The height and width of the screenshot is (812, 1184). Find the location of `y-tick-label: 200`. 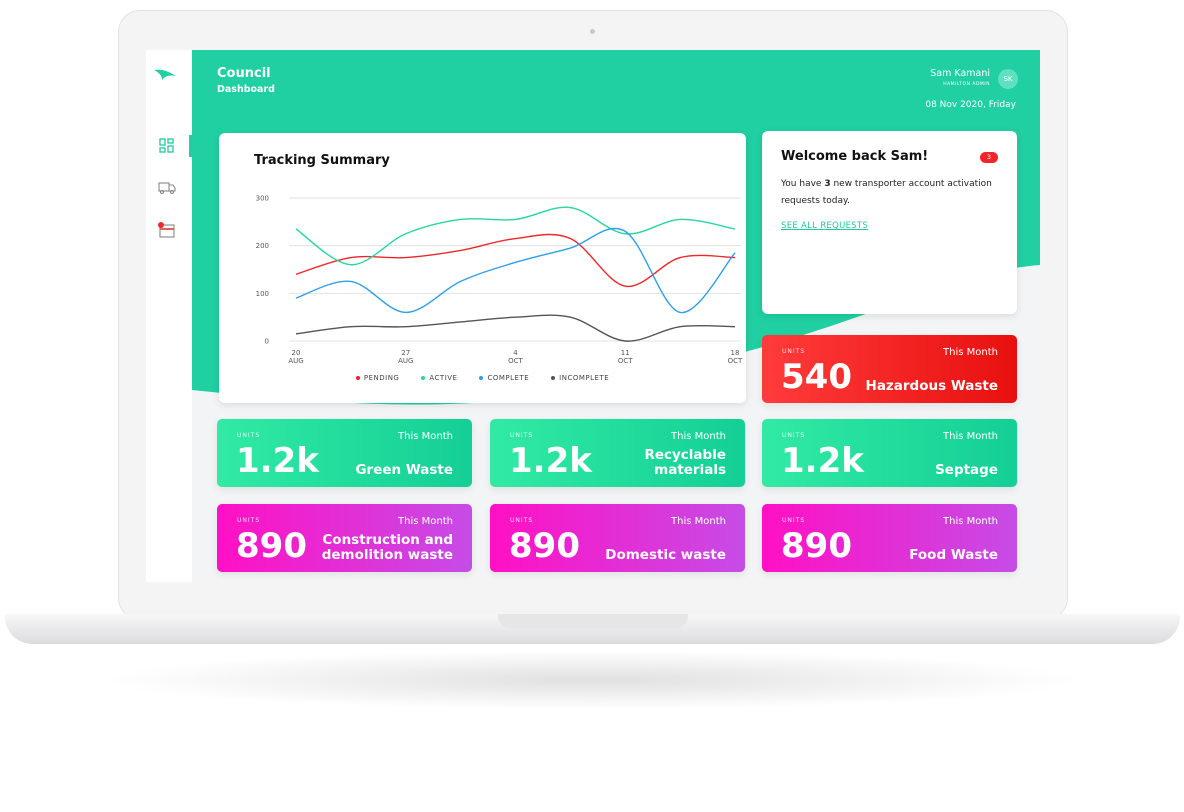

y-tick-label: 200 is located at coordinates (262, 246).